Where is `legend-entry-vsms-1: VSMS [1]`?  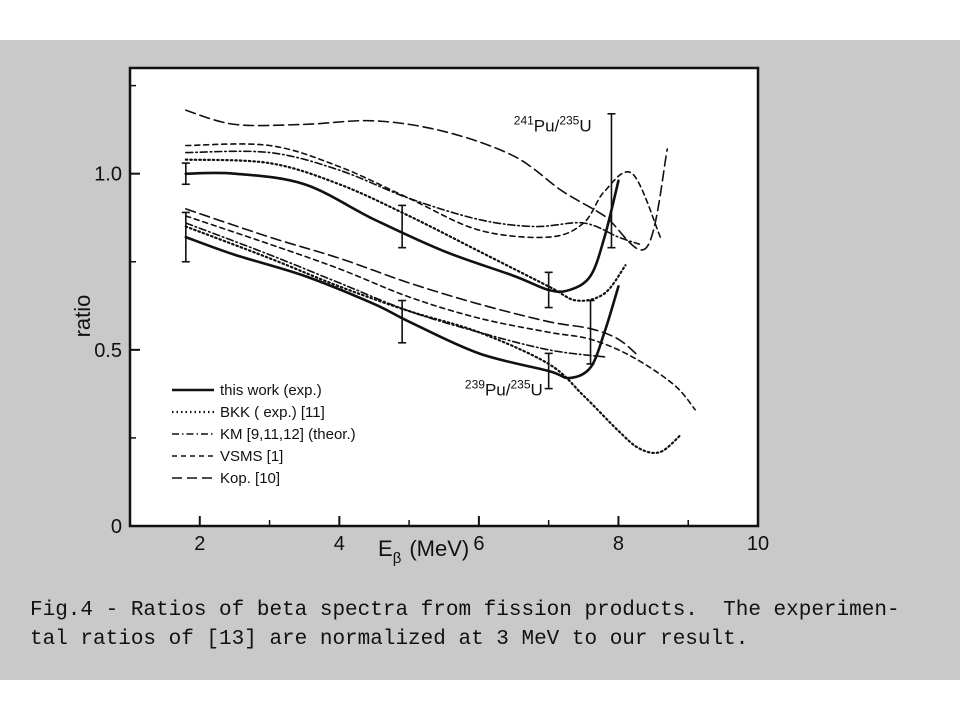 legend-entry-vsms-1: VSMS [1] is located at coordinates (227, 456).